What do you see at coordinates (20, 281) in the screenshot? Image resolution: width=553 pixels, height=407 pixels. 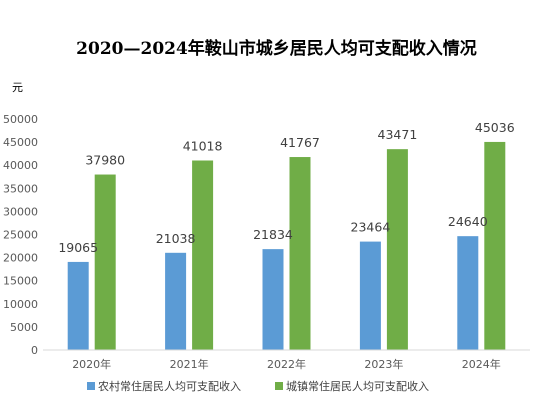 I see `y-tick-label: 15000` at bounding box center [20, 281].